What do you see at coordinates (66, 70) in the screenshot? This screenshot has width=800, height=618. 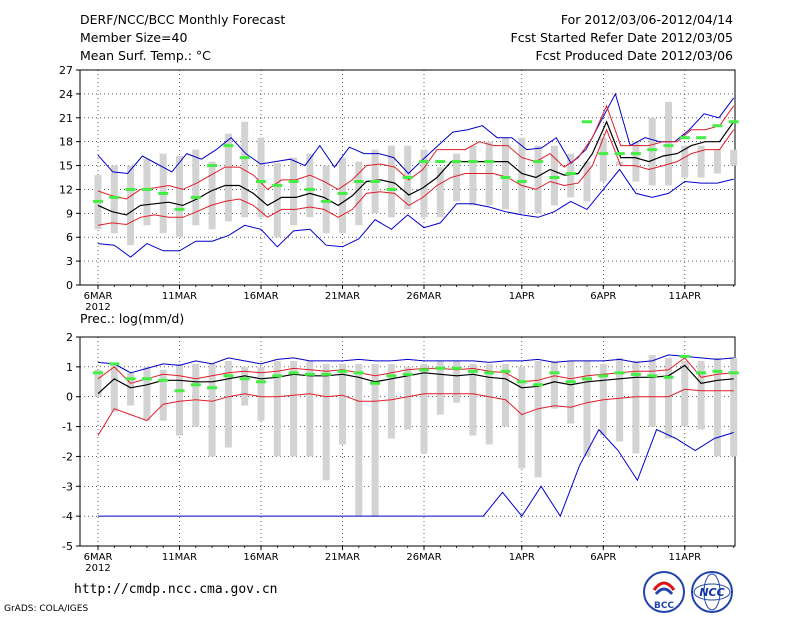 I see `y-tick-label: 27` at bounding box center [66, 70].